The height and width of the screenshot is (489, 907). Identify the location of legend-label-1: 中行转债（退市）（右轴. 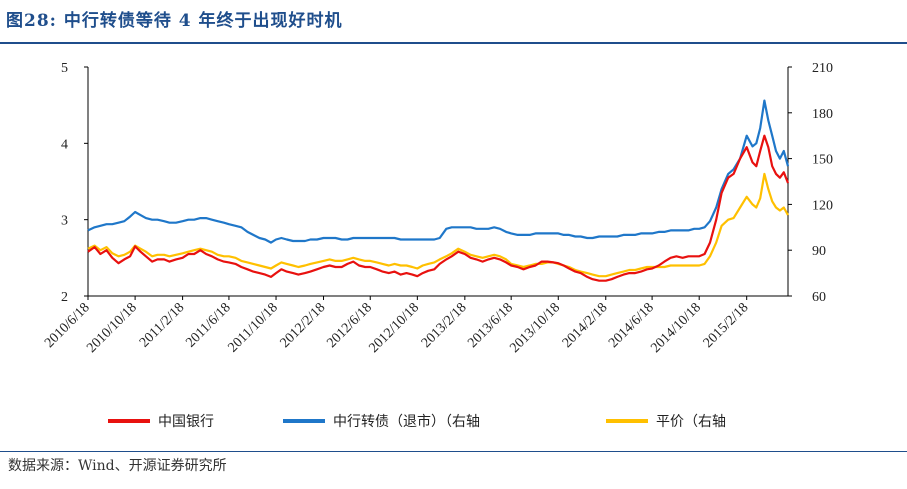
(406, 421).